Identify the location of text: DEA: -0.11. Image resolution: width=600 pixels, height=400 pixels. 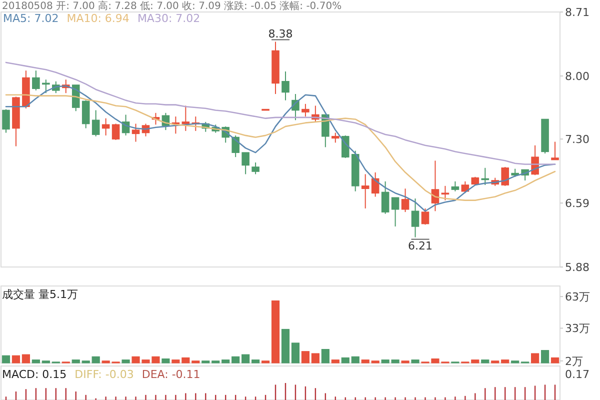
(171, 374).